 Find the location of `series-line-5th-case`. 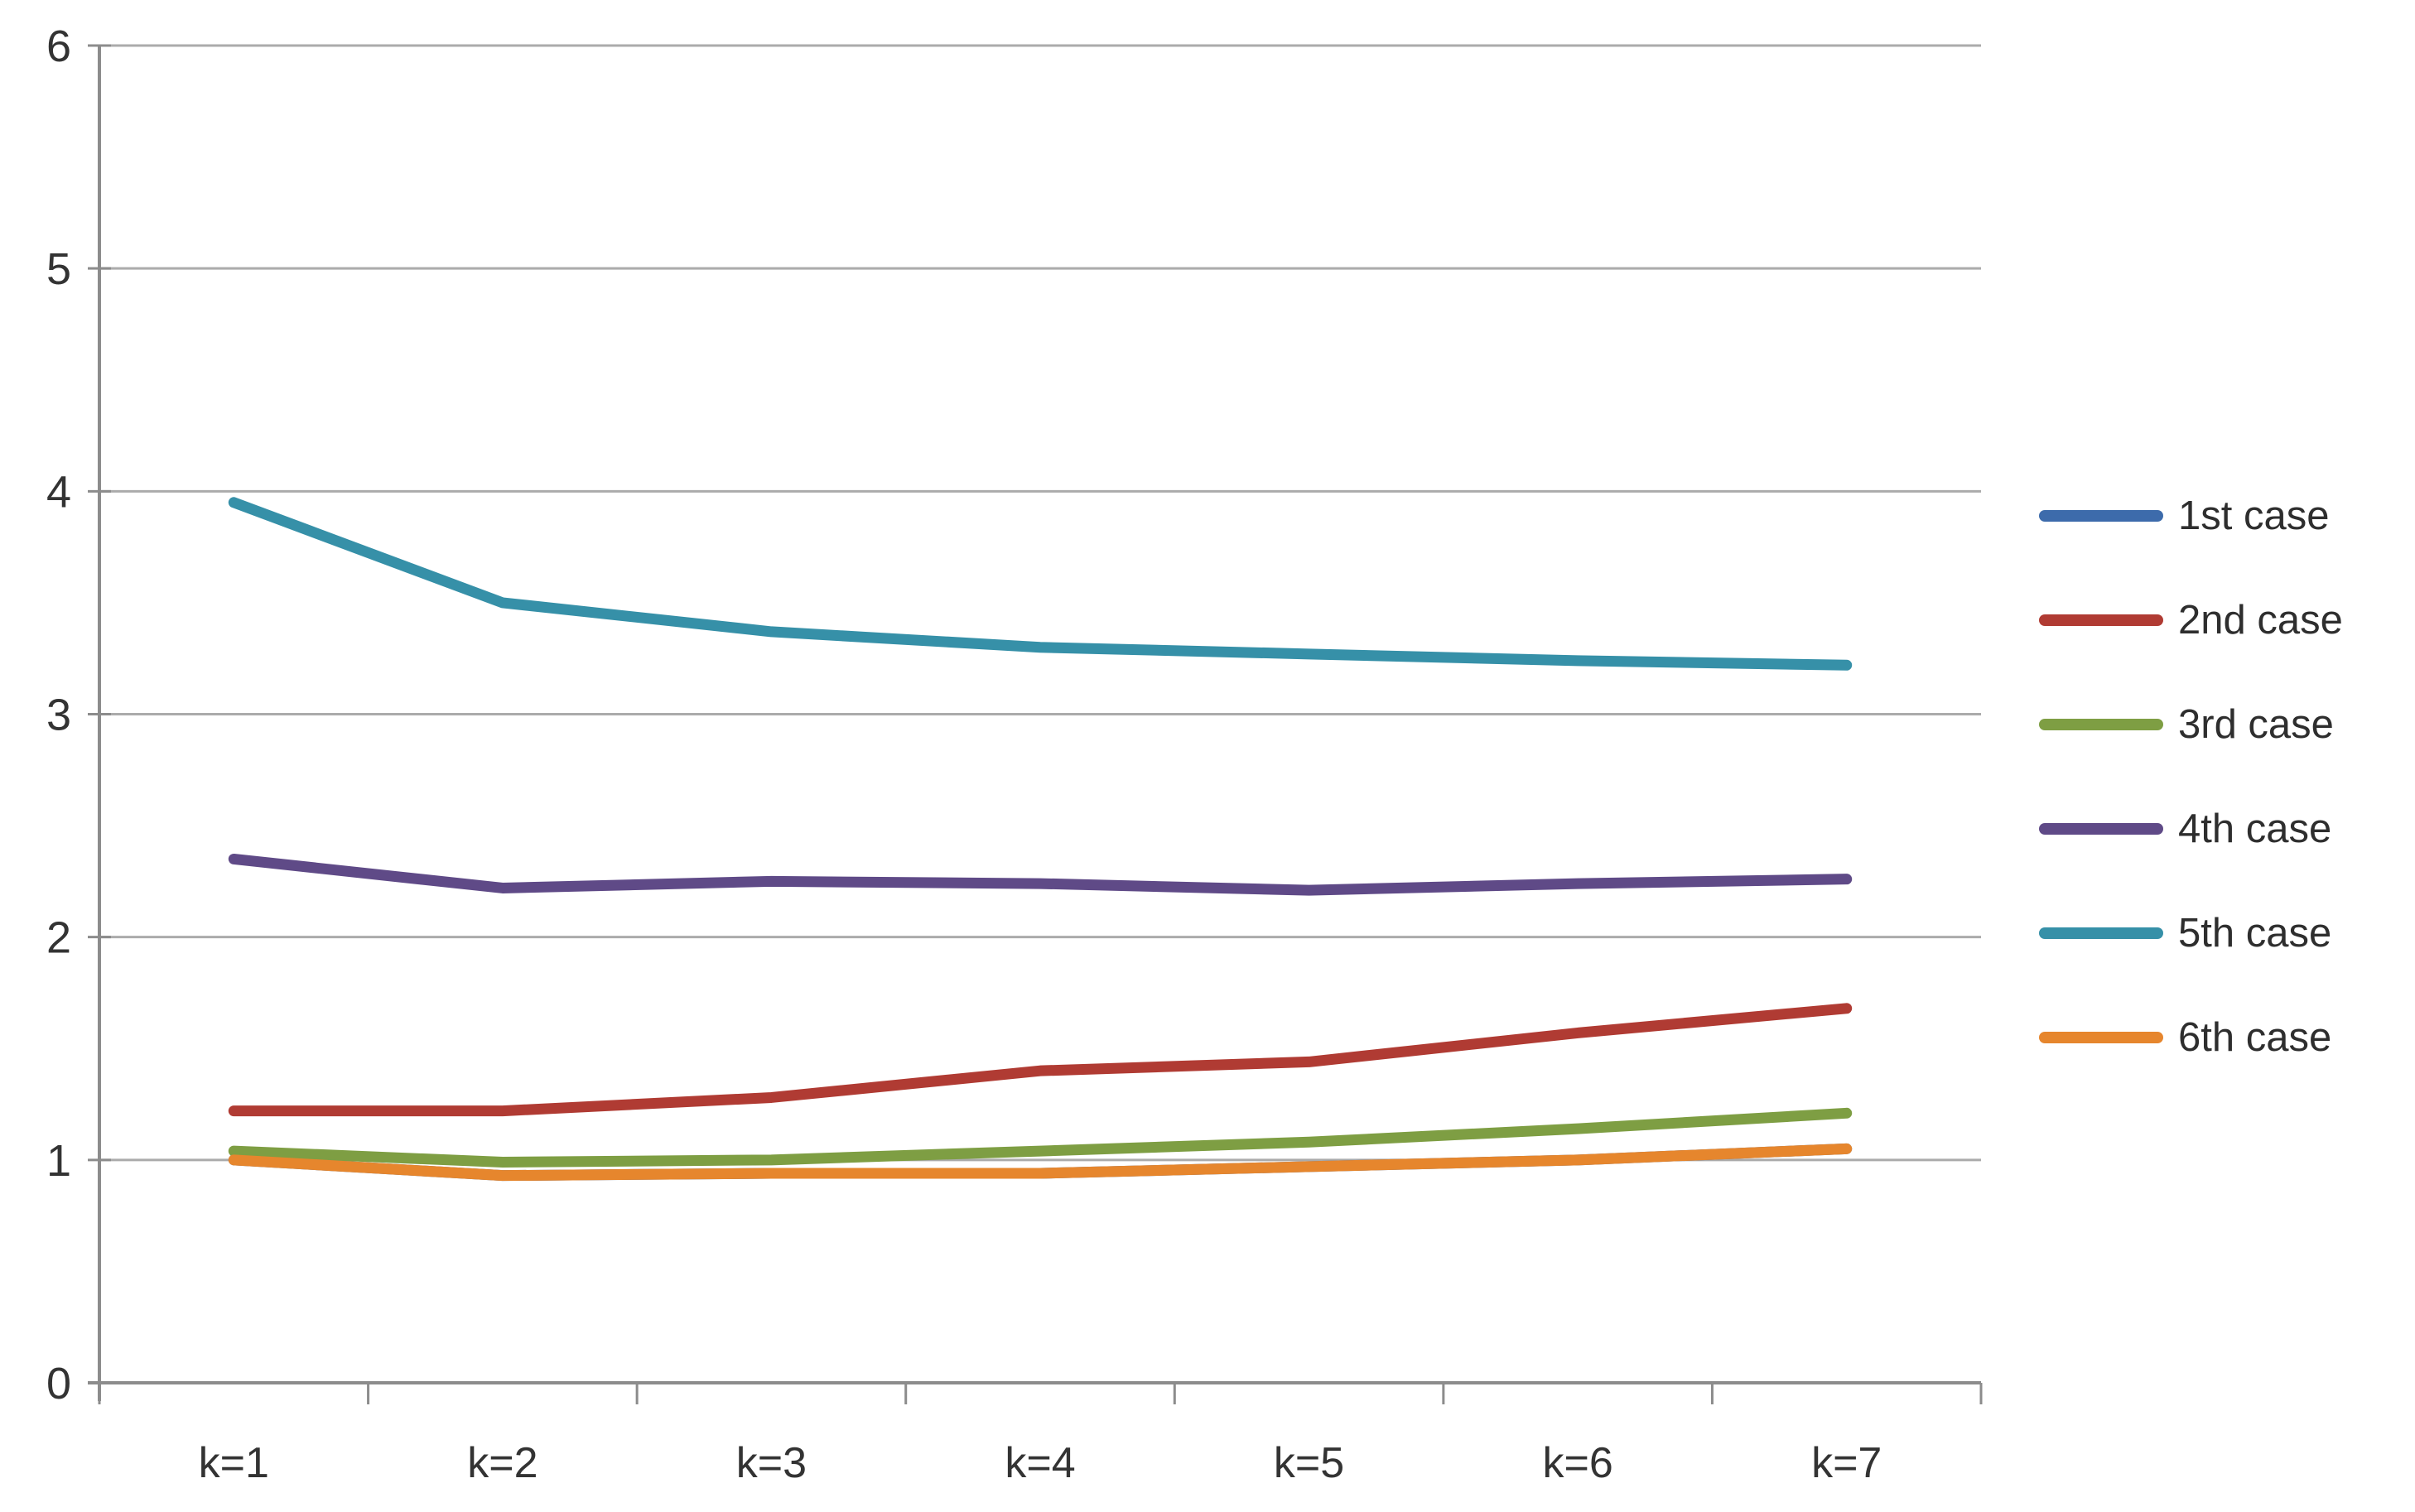

series-line-5th-case is located at coordinates (1040, 584).